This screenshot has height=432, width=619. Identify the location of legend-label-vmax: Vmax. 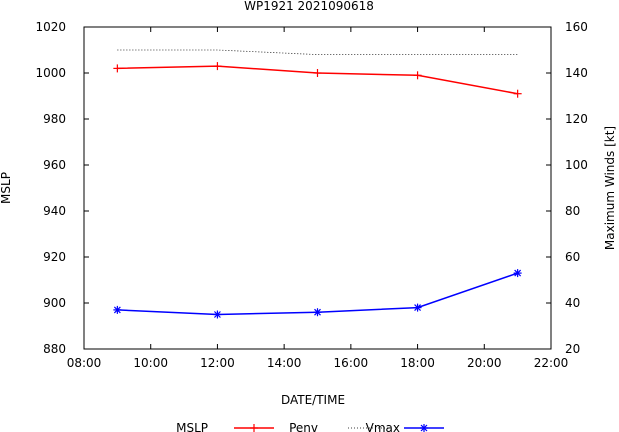
(383, 426).